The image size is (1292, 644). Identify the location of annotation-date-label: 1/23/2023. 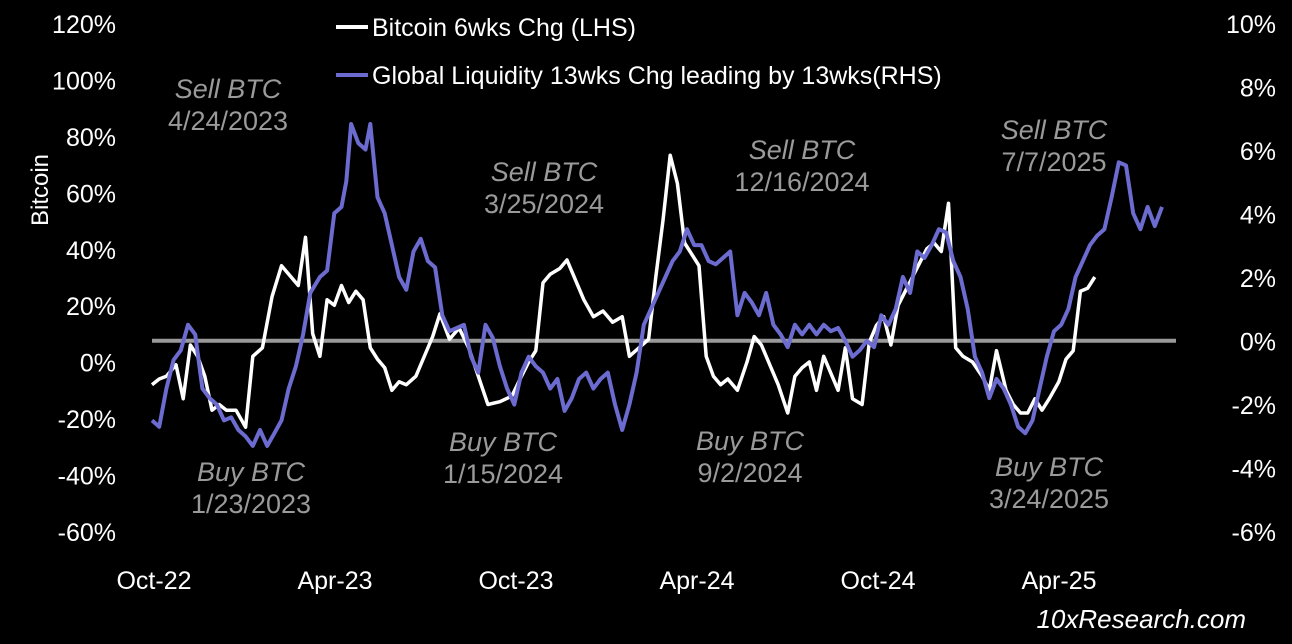
(251, 504).